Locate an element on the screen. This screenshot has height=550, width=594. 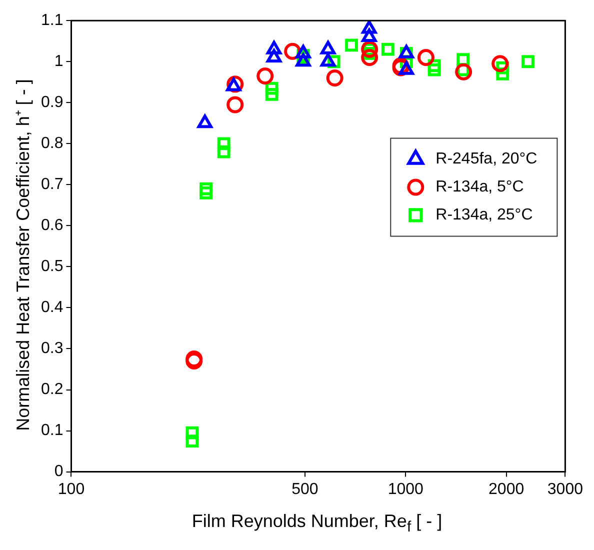
y-tick-label: 0.4 is located at coordinates (52, 307).